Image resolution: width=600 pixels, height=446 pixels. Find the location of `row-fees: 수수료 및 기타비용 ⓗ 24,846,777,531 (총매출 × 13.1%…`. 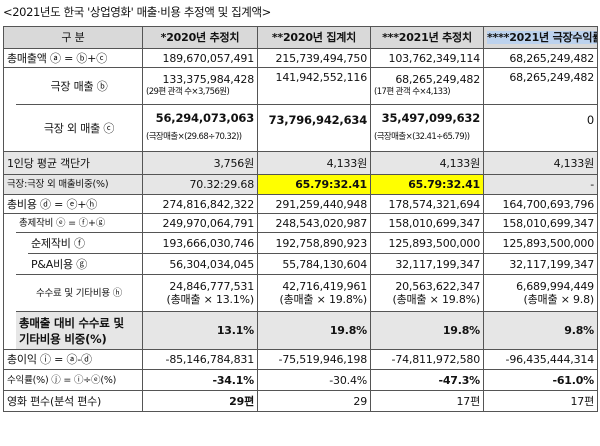

row-fees: 수수료 및 기타비용 ⓗ 24,846,777,531 (총매출 × 13.1%… is located at coordinates (301, 293).